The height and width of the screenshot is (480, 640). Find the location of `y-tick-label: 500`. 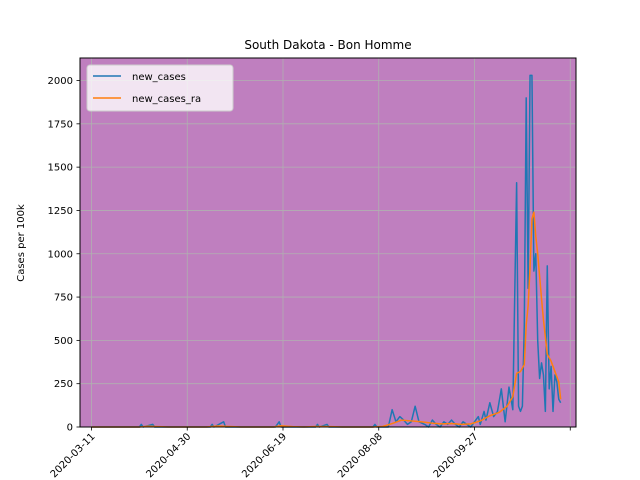

y-tick-label: 500 is located at coordinates (63, 341).